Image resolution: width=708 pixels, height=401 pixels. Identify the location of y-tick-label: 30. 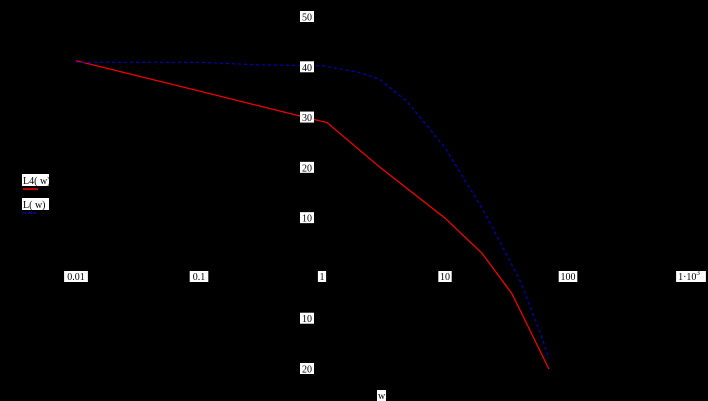
(307, 117).